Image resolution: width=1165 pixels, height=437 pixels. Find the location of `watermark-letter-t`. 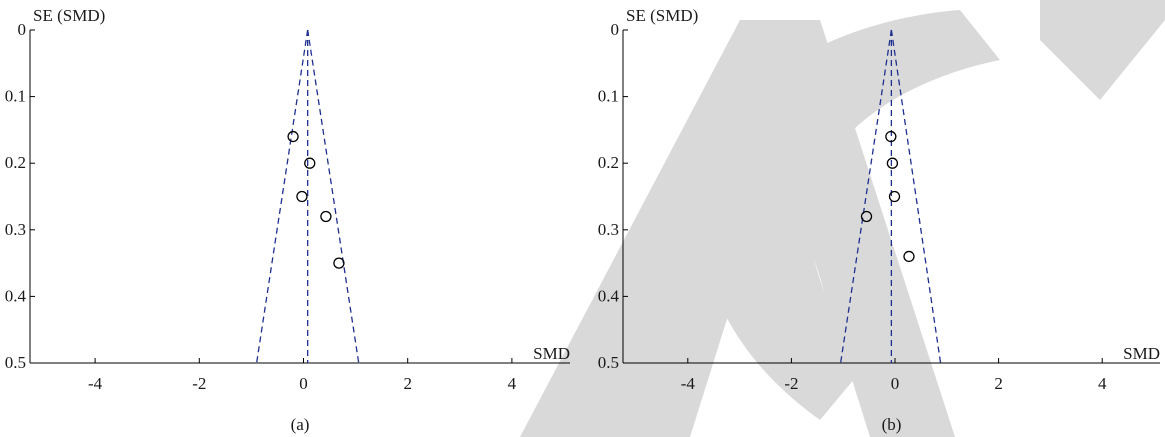

watermark-letter-t is located at coordinates (1102, 50).